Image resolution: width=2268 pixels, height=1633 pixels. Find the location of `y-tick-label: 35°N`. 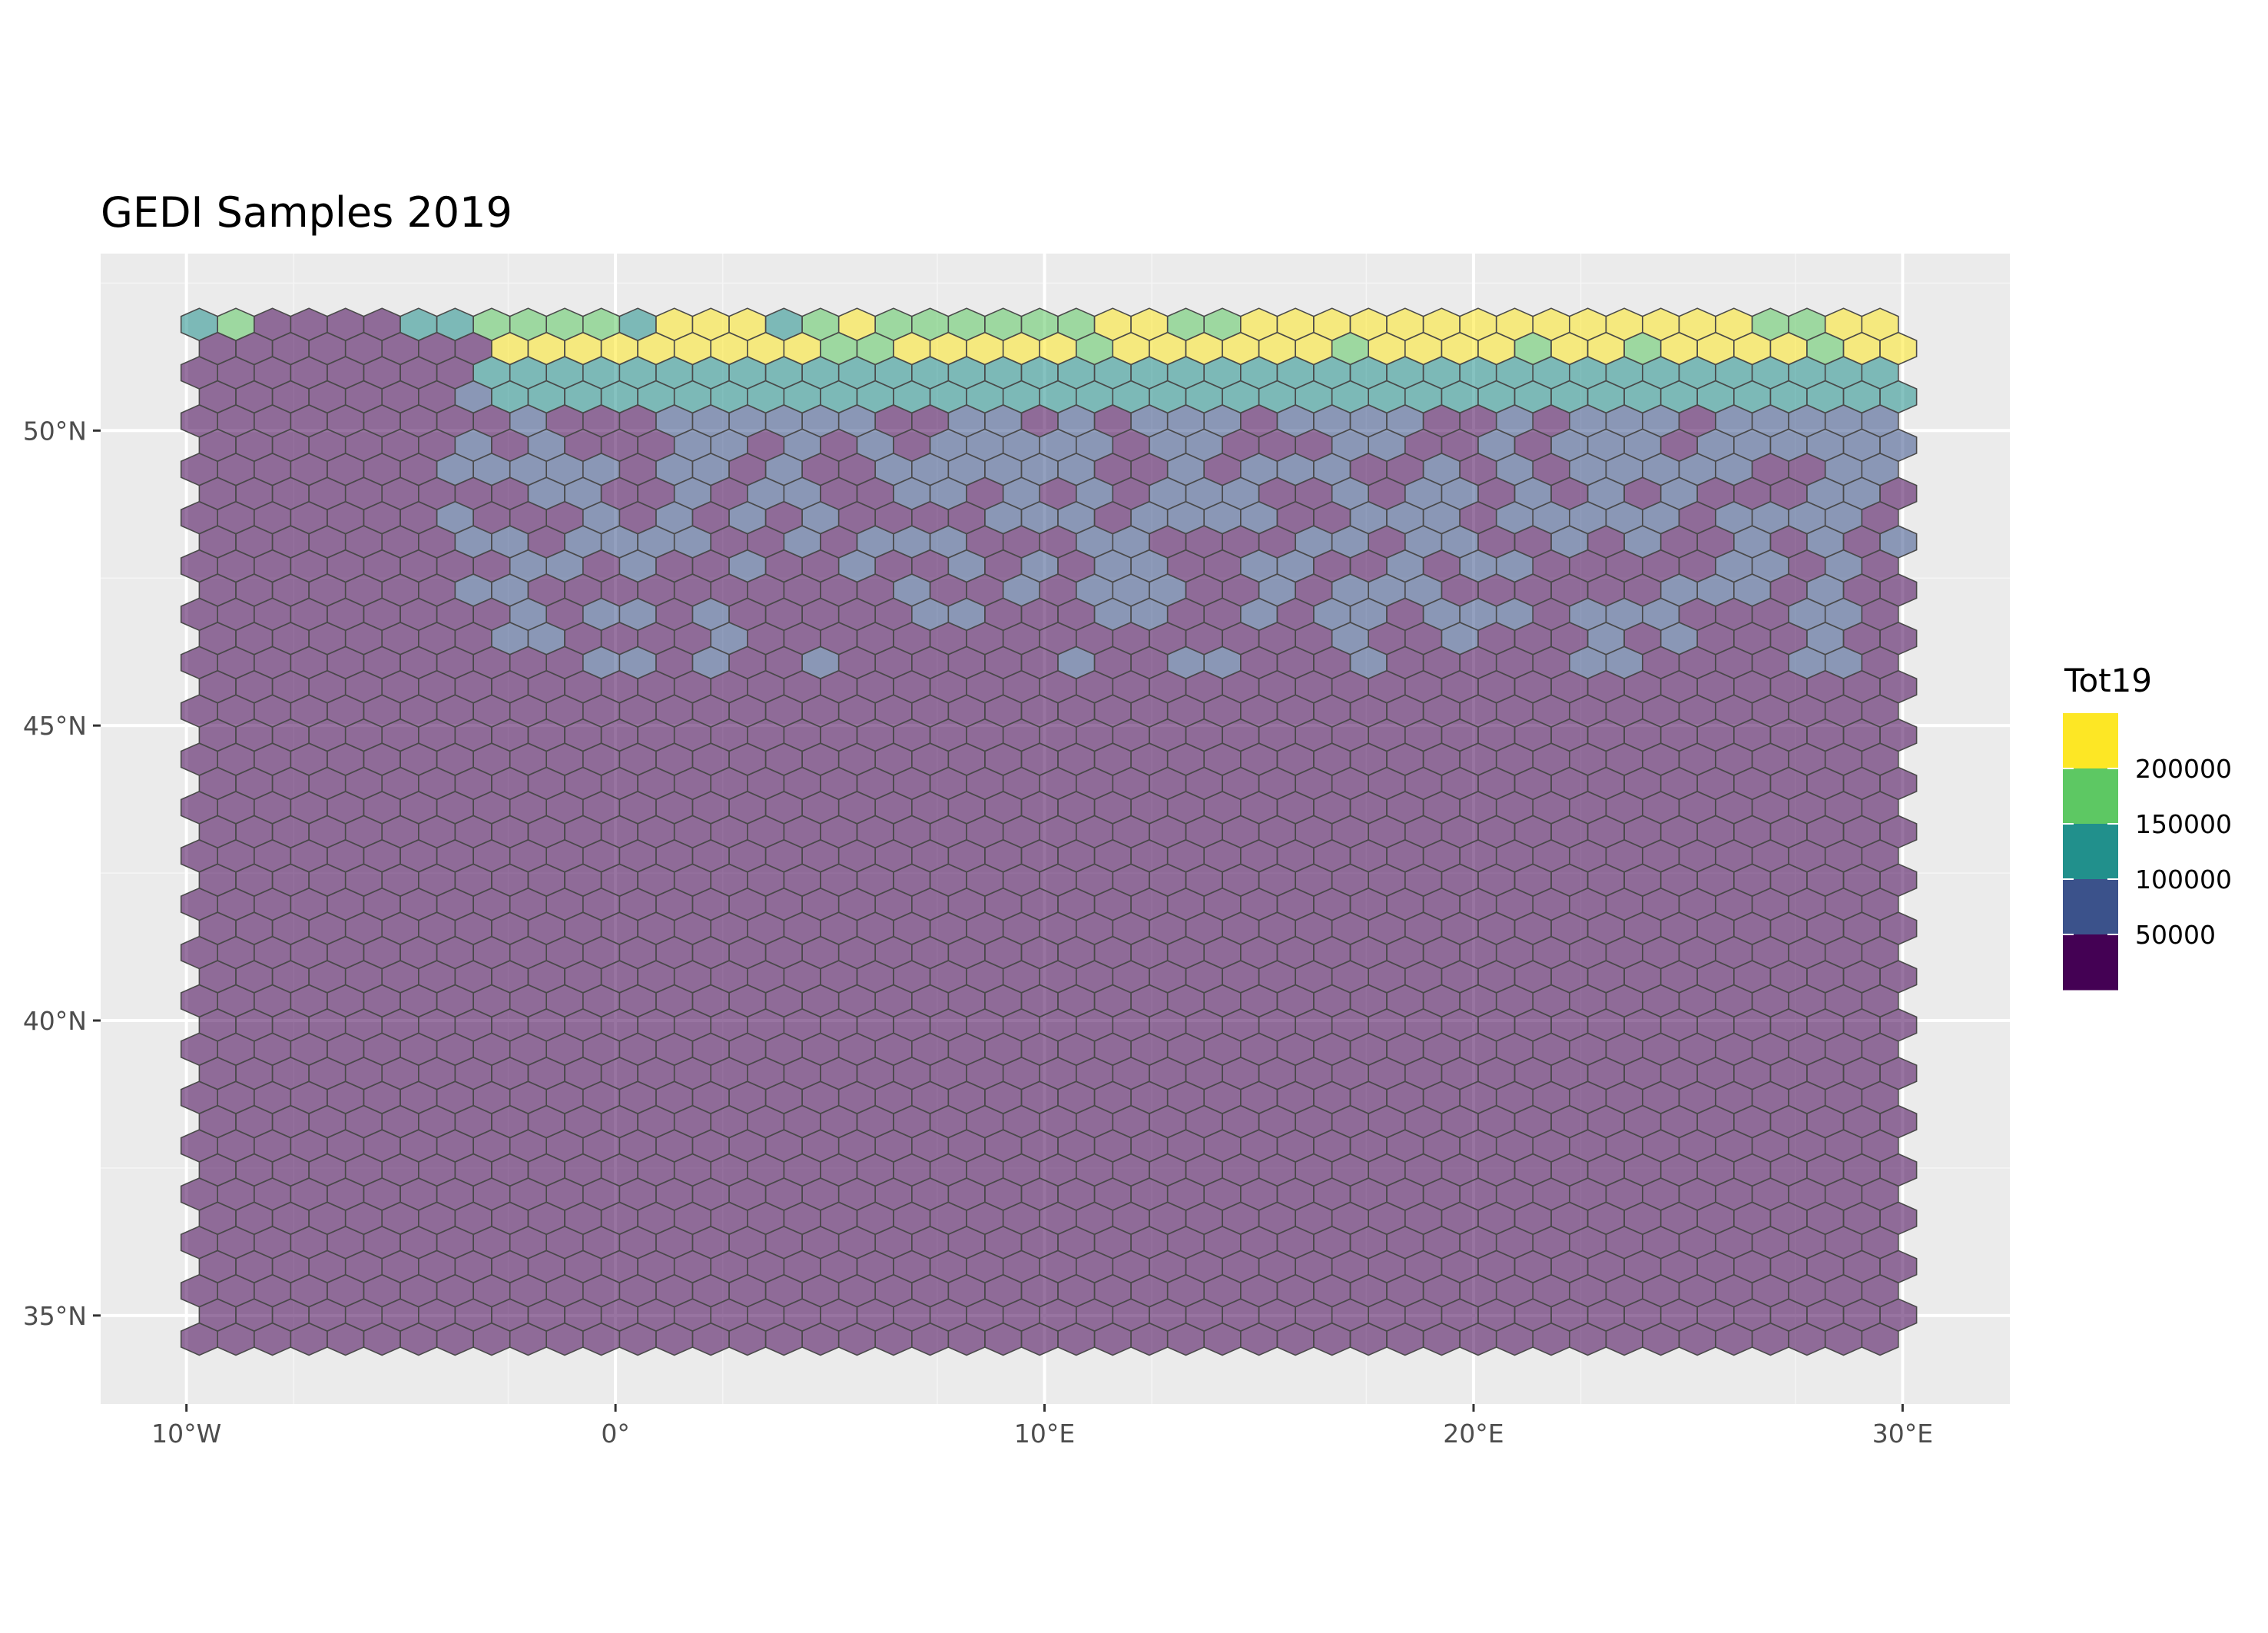

y-tick-label: 35°N is located at coordinates (55, 1316).